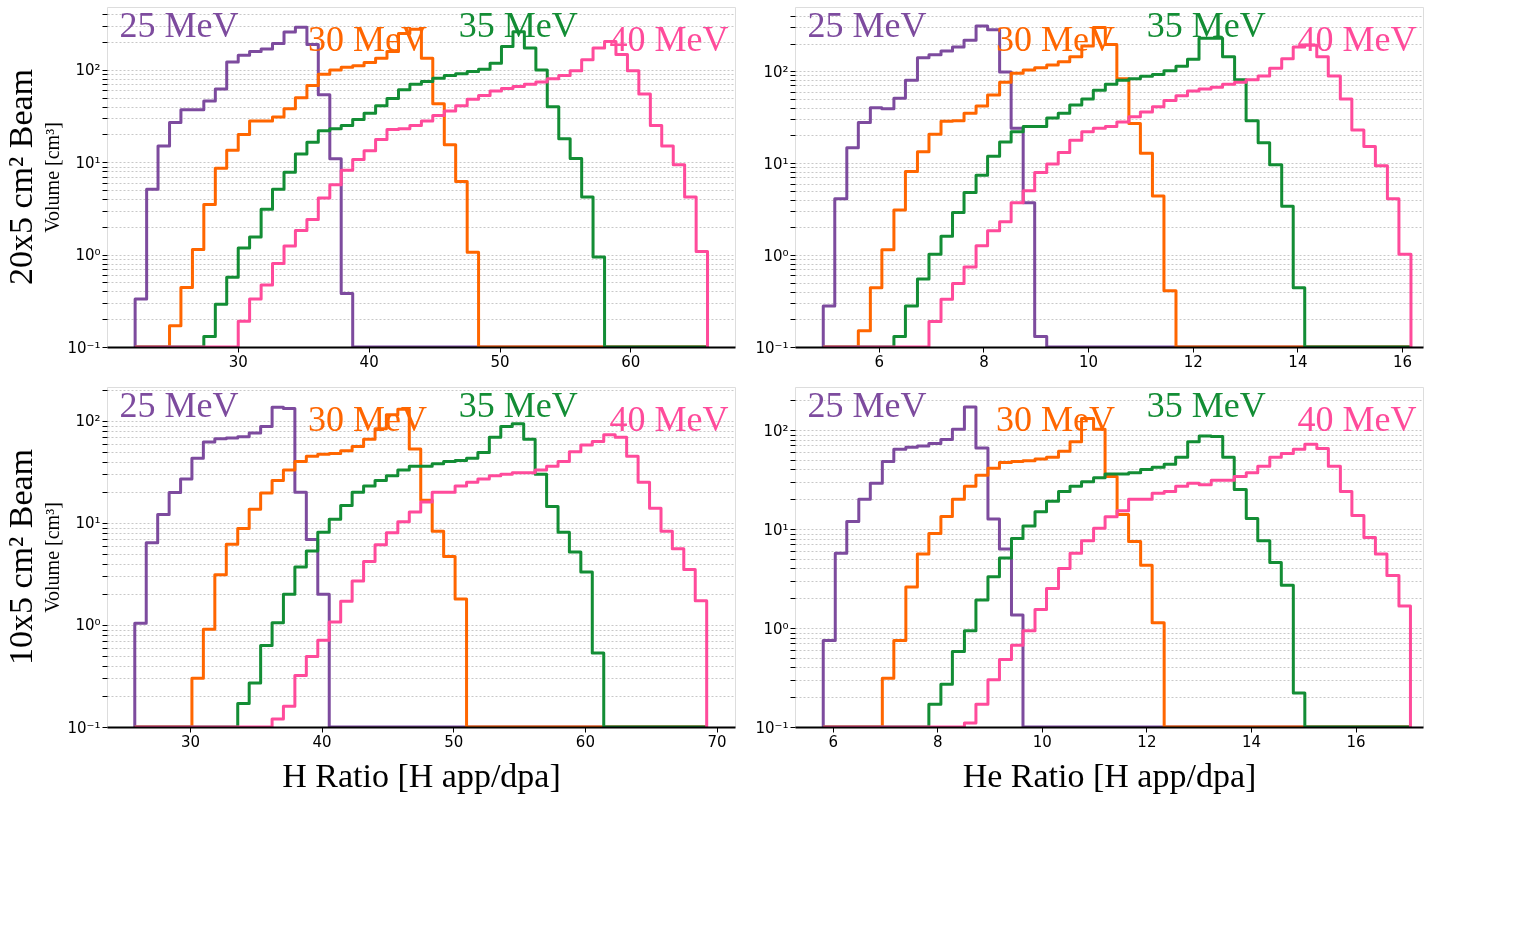  Describe the element at coordinates (421, 775) in the screenshot. I see `x-axis-title: H Ratio [H app/dpa]` at that location.